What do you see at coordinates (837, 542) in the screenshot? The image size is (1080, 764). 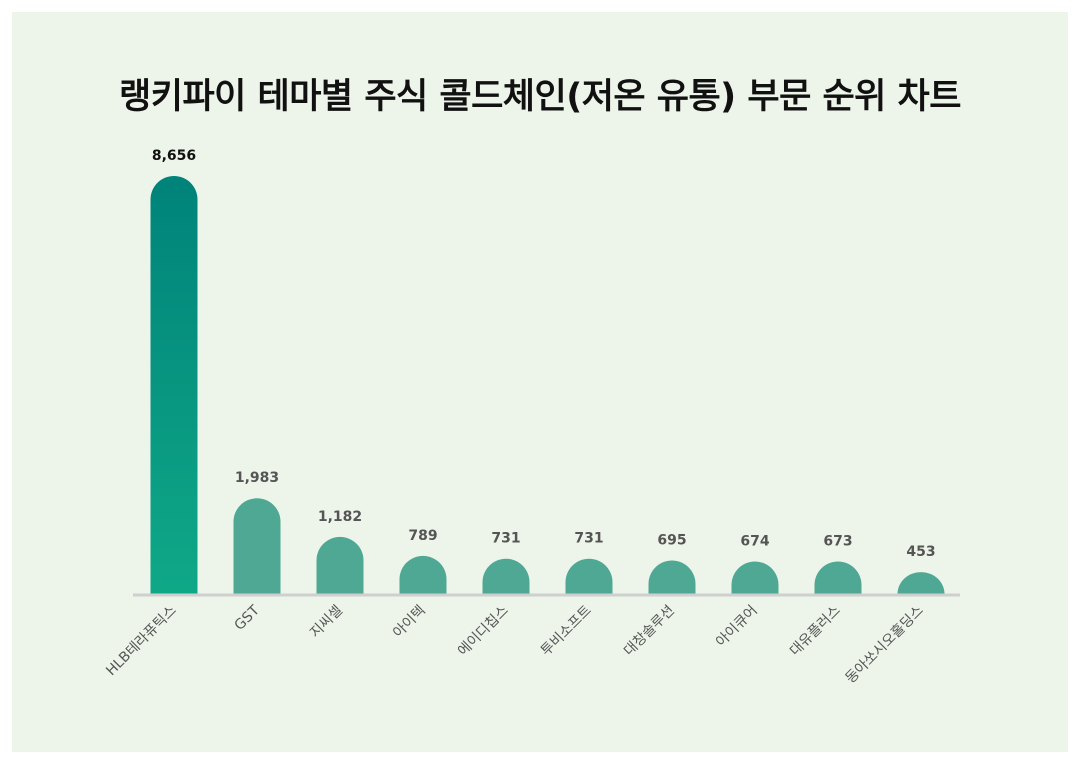 I see `value-label-9: 673` at bounding box center [837, 542].